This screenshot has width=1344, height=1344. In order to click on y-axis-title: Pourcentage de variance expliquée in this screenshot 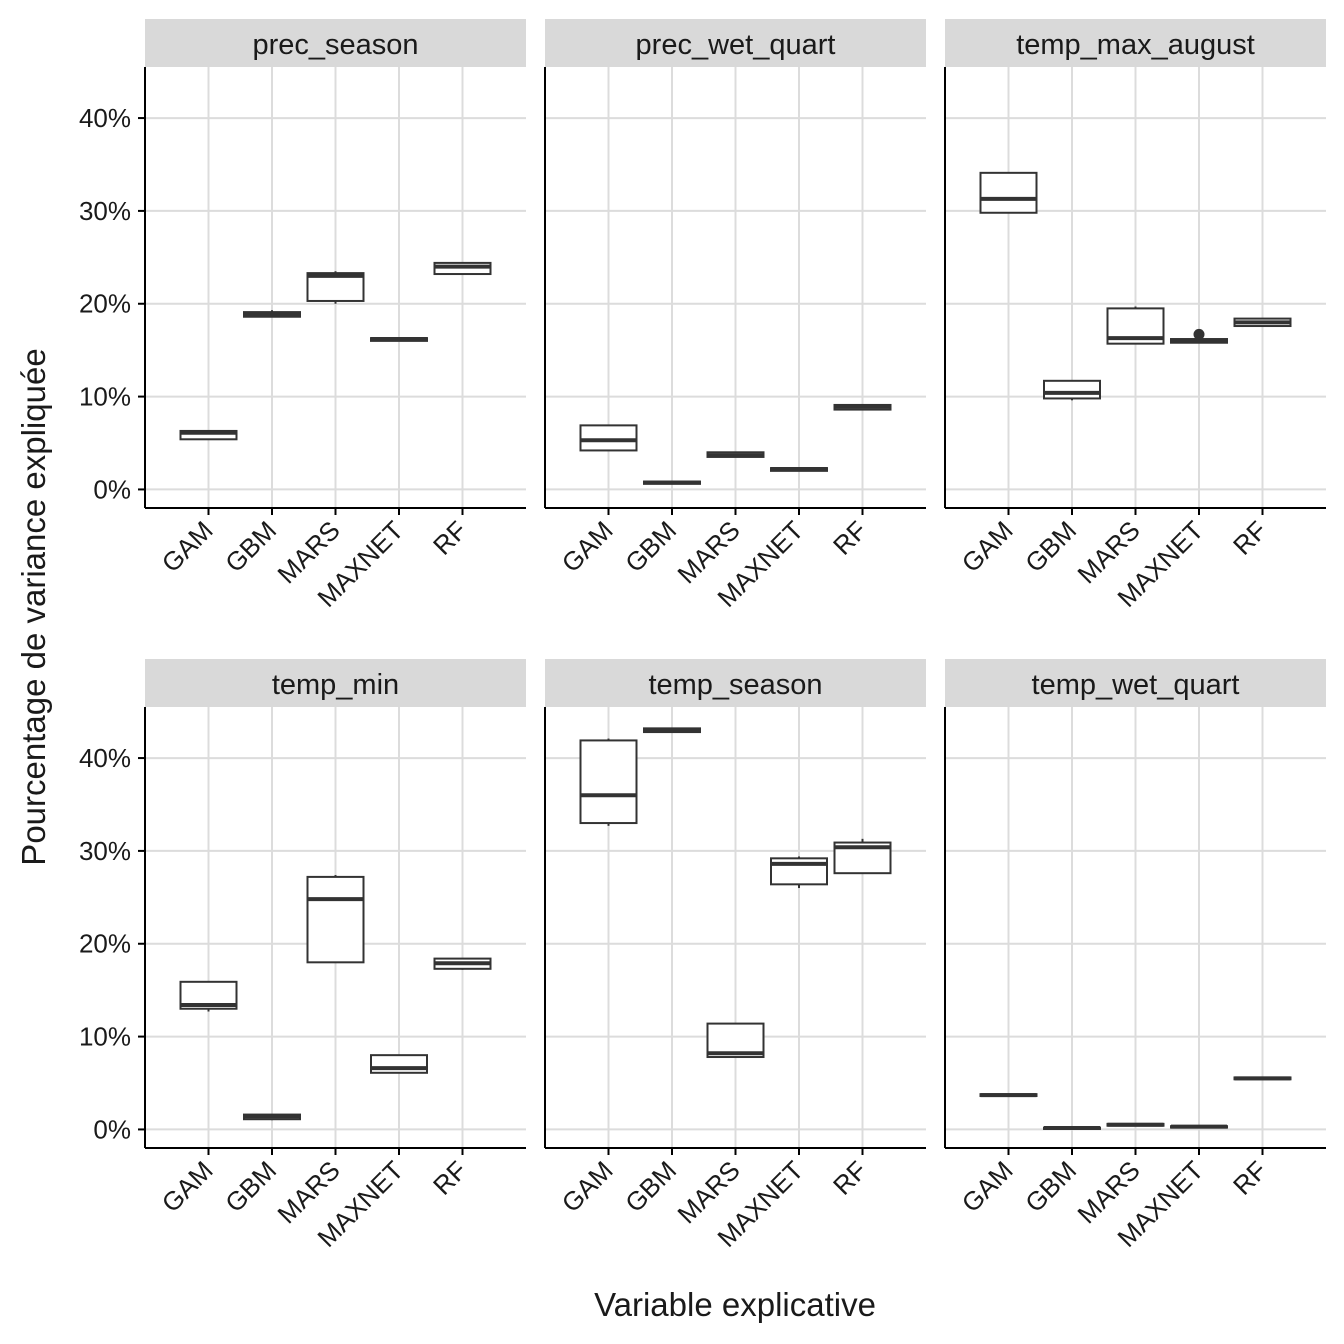, I will do `click(33, 606)`.